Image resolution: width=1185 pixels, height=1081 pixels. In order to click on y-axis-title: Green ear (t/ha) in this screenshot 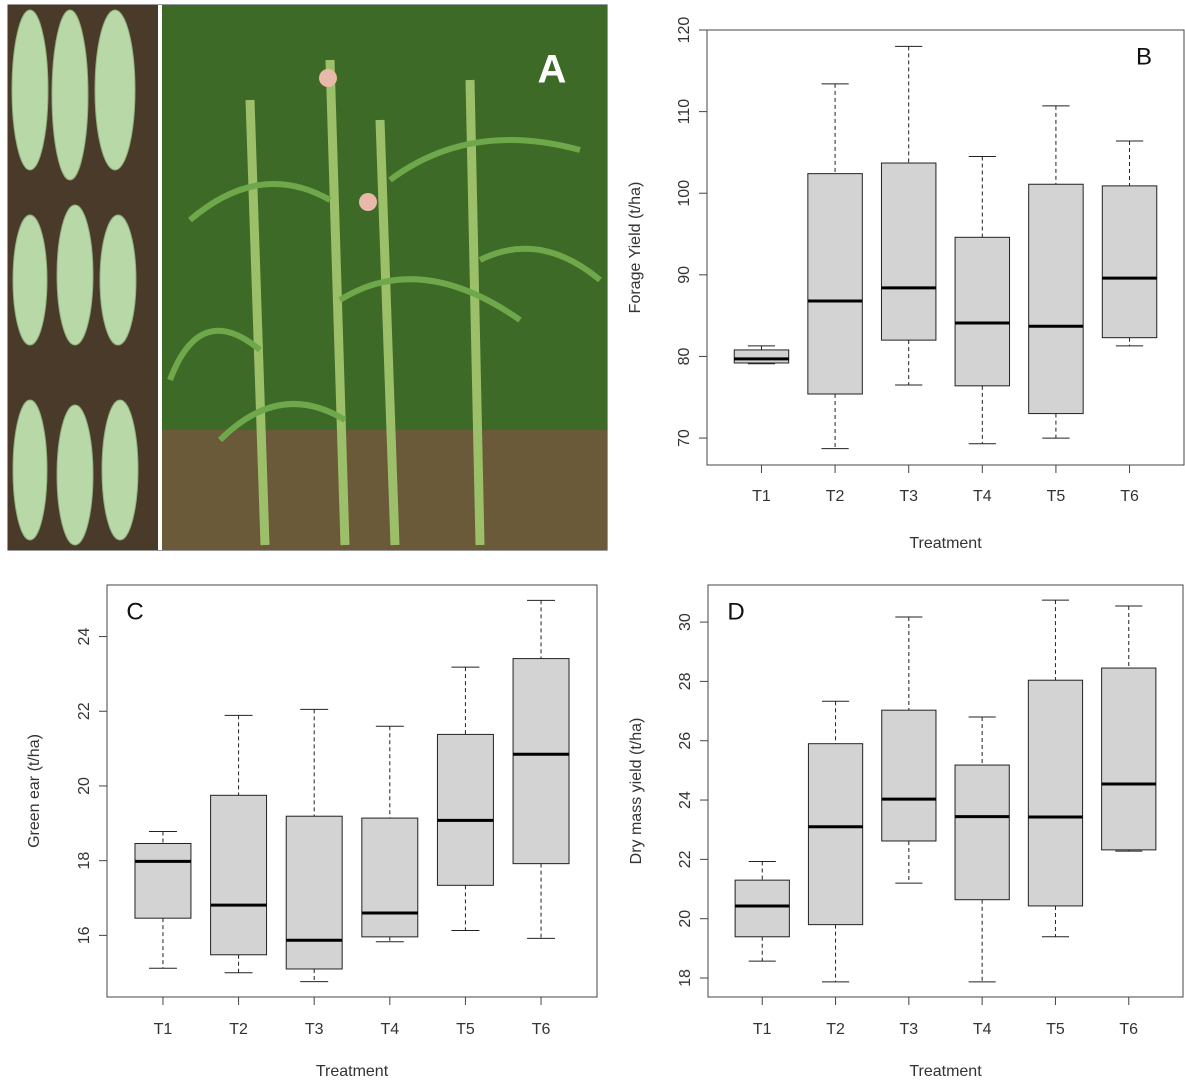, I will do `click(34, 791)`.